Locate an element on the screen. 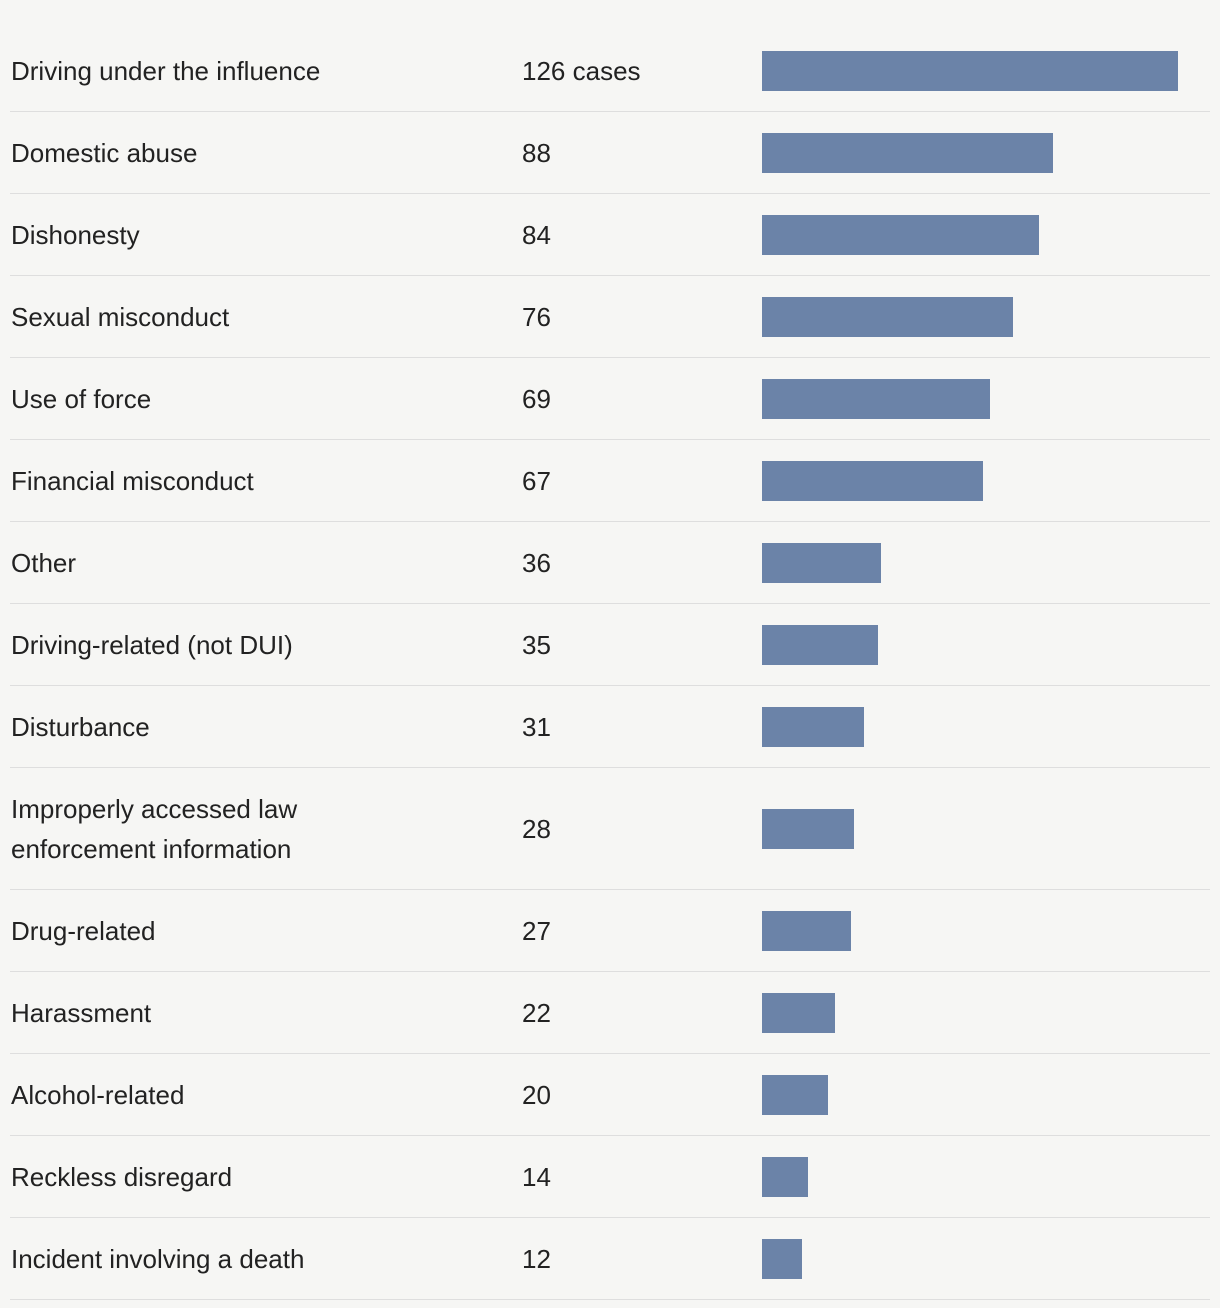  category-label: Sexual misconduct is located at coordinates (120, 316).